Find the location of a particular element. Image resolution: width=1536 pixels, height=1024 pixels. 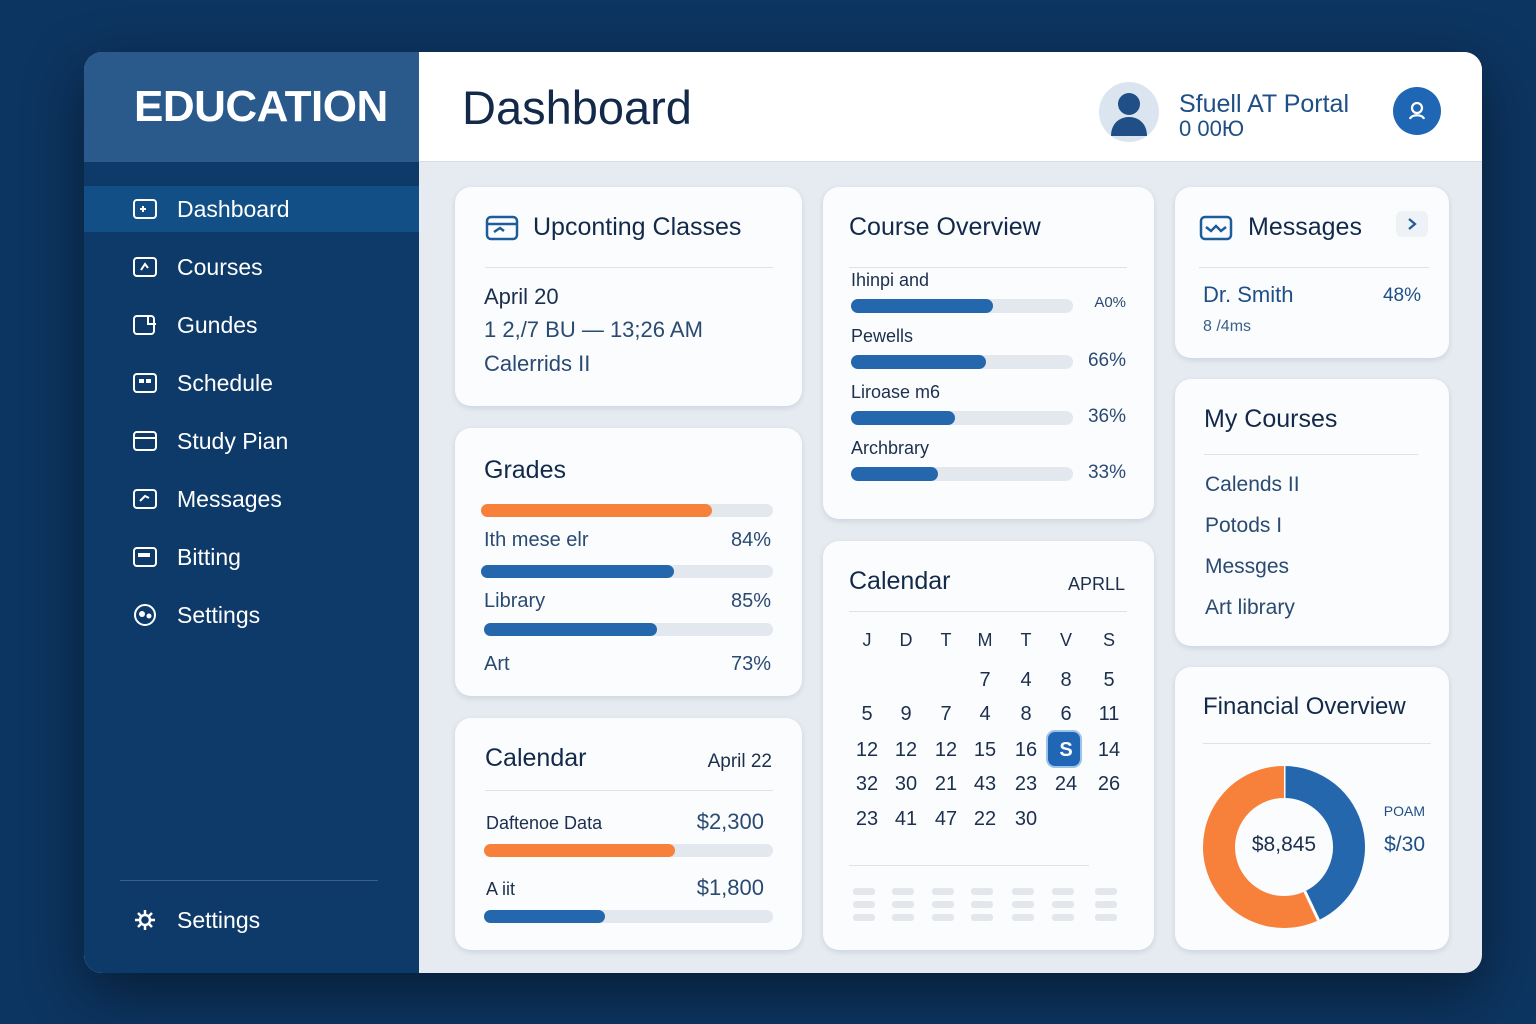

sidebar-item-grades: Gundes is located at coordinates (251, 325).